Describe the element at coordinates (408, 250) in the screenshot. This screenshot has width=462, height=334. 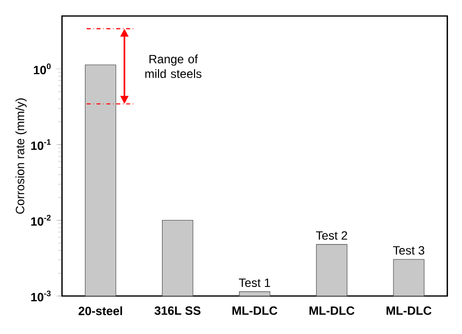
I see `annotation: Test 3` at that location.